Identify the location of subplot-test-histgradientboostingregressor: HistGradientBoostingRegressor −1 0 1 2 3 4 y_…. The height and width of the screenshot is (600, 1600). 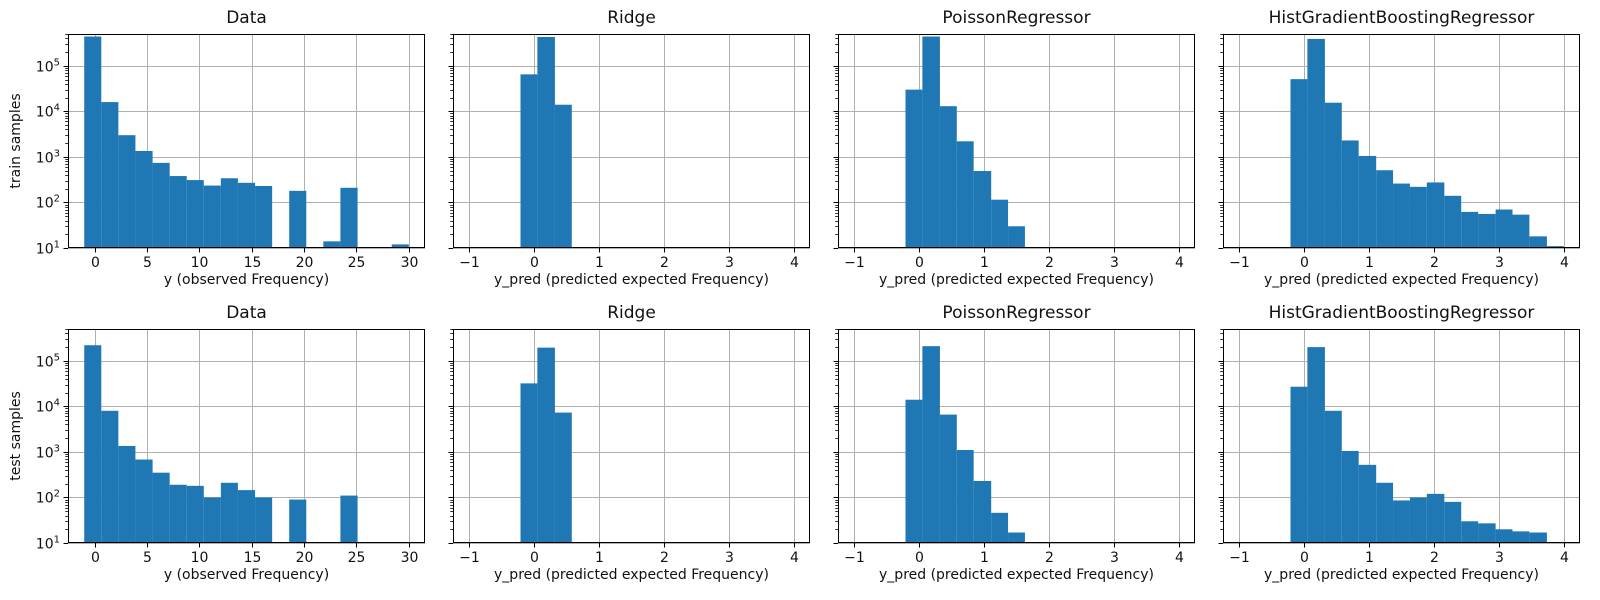
(1399, 443).